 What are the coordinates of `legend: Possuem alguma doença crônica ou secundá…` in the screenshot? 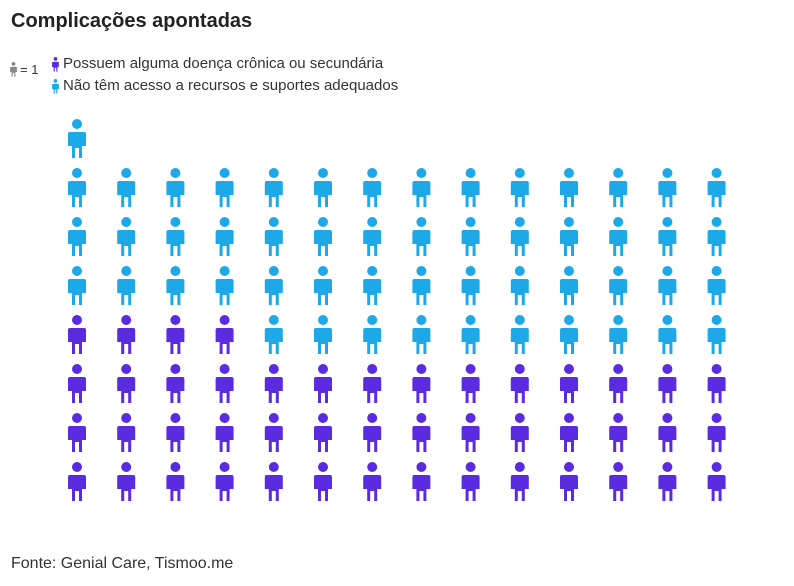 It's located at (225, 75).